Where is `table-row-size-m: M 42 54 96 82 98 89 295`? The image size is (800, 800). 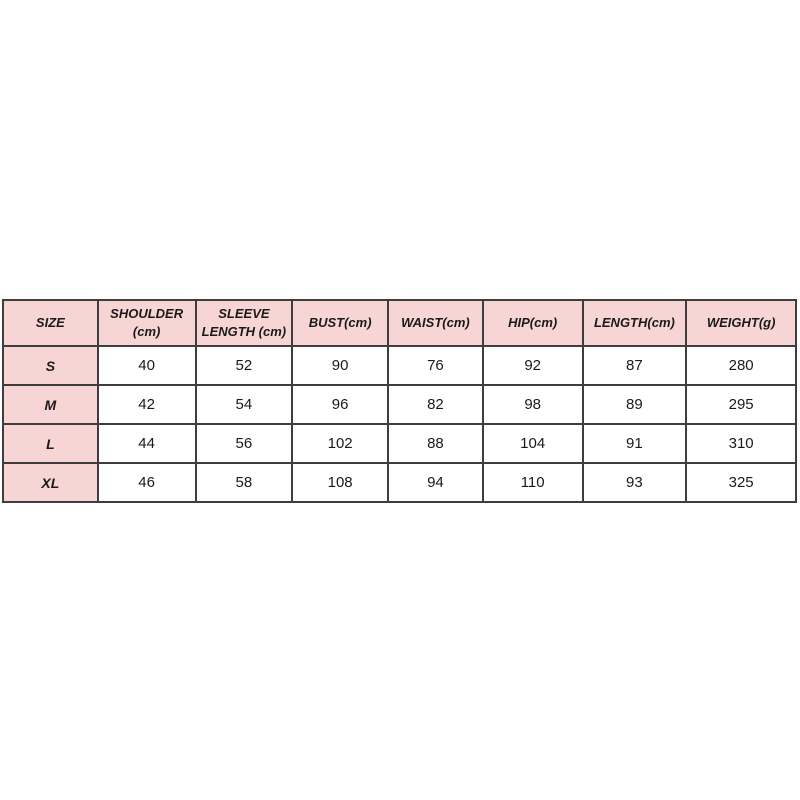
table-row-size-m: M 42 54 96 82 98 89 295 is located at coordinates (399, 404).